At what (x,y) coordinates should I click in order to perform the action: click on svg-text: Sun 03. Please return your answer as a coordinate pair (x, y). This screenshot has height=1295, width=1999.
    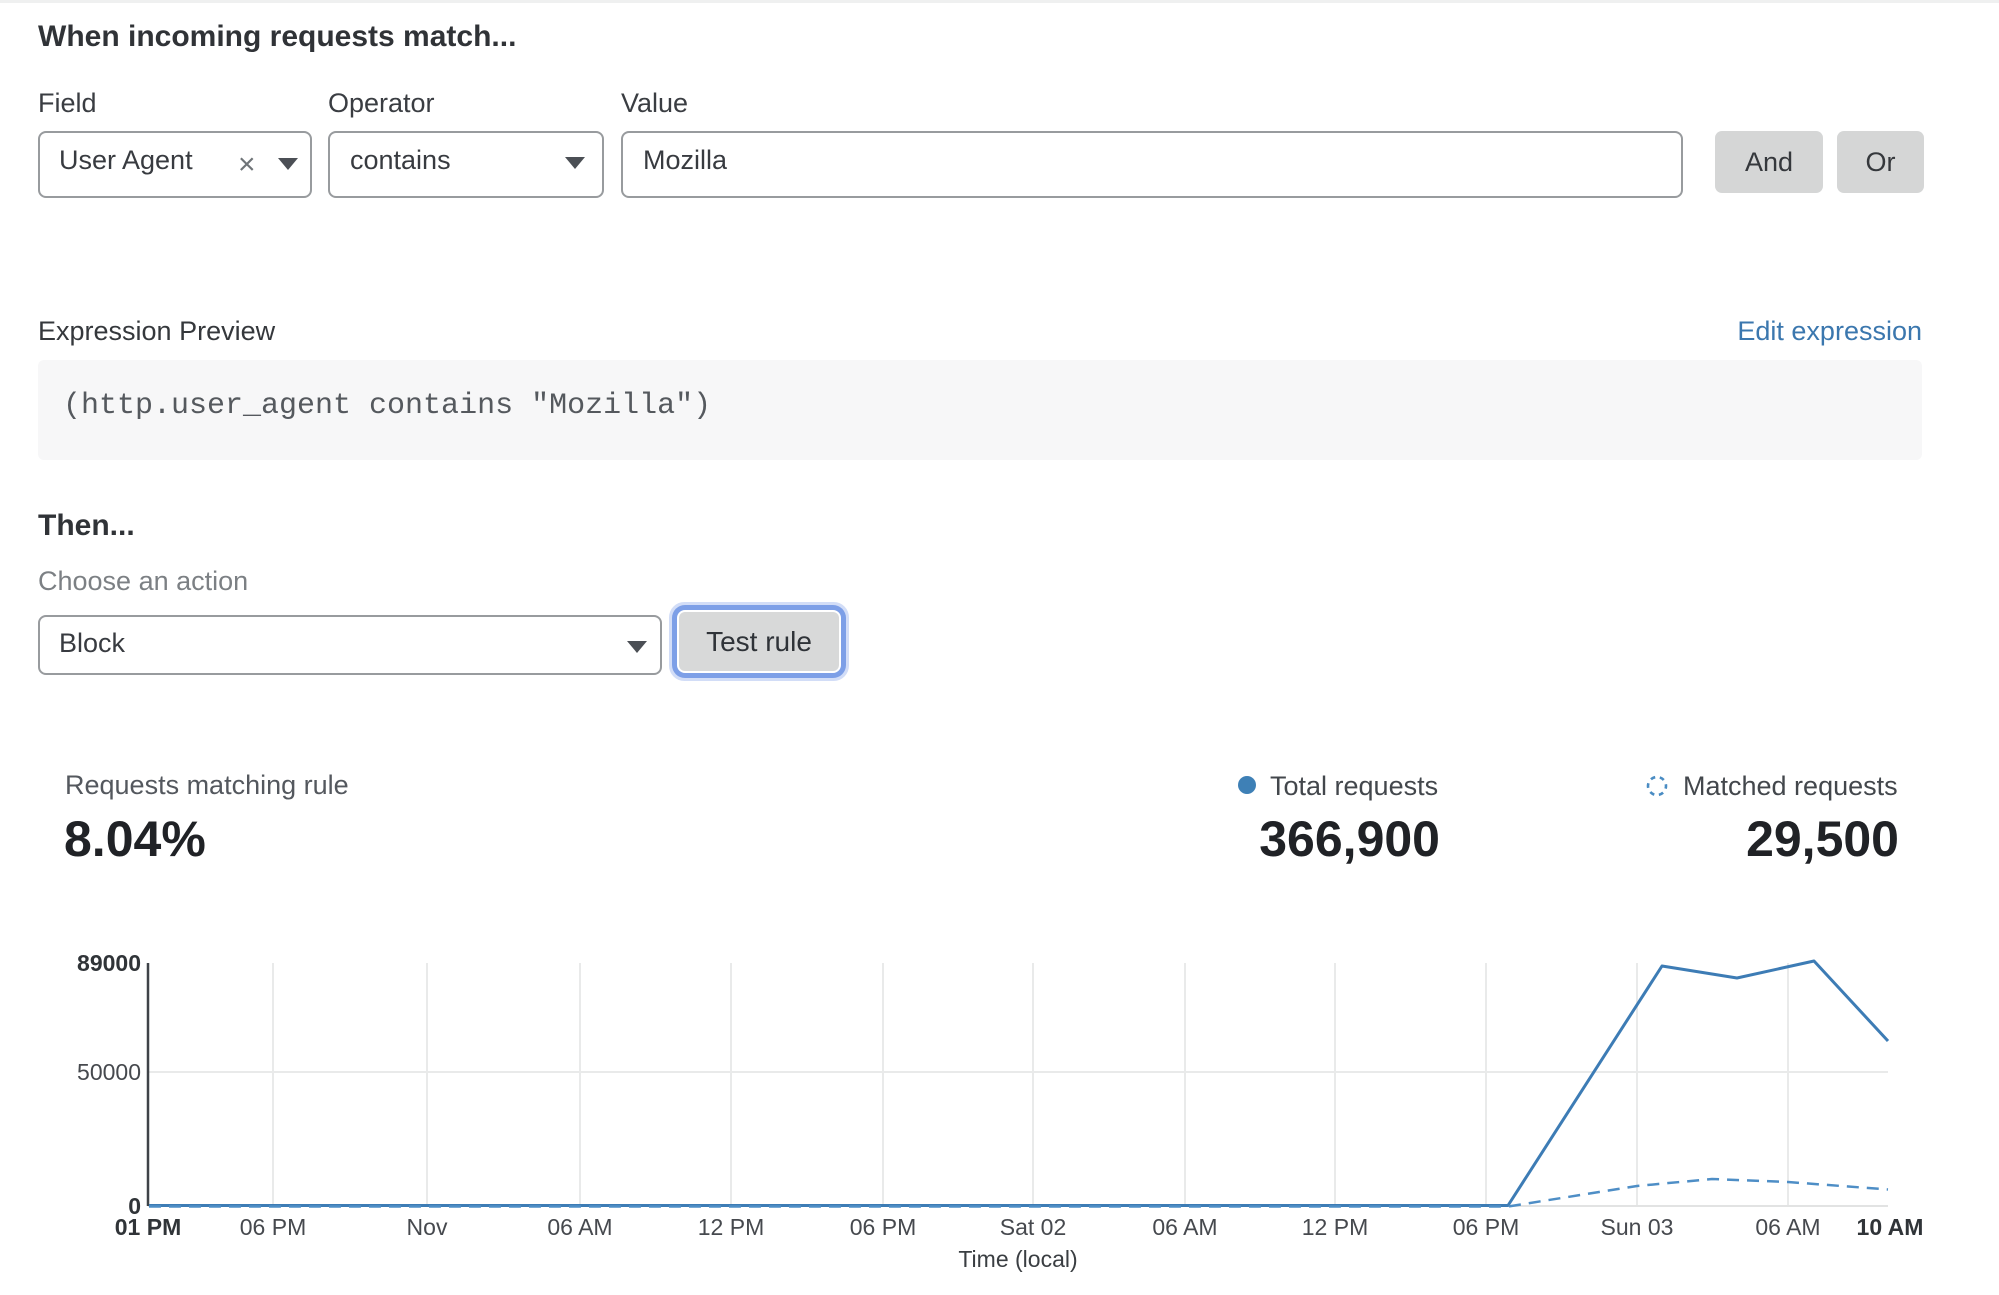
    Looking at the image, I should click on (1637, 1227).